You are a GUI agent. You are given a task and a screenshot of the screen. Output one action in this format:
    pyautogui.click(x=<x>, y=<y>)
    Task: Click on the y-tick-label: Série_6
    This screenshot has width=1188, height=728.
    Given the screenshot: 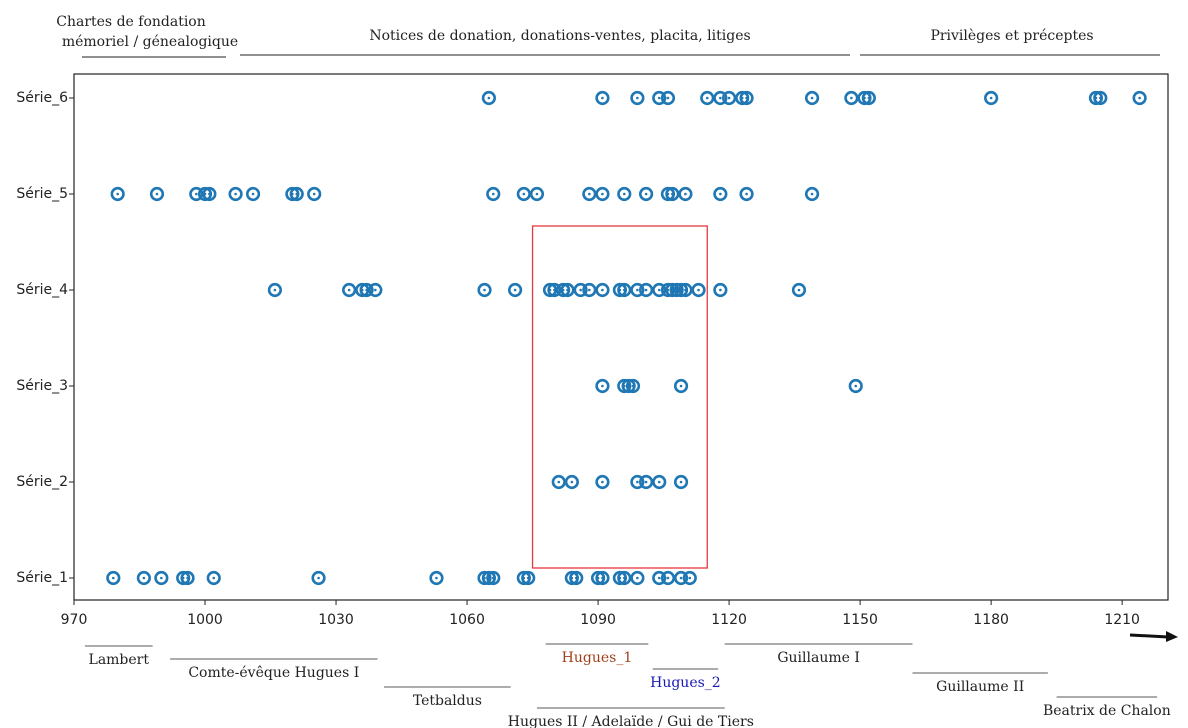 What is the action you would take?
    pyautogui.click(x=42, y=98)
    